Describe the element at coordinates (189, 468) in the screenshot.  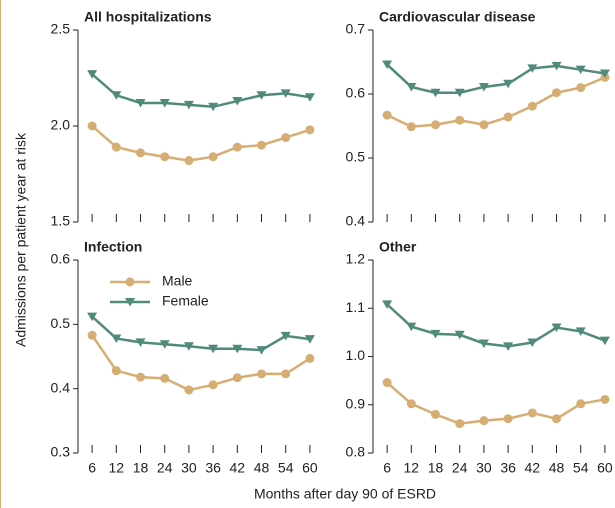
I see `x-tick-label: 30` at that location.